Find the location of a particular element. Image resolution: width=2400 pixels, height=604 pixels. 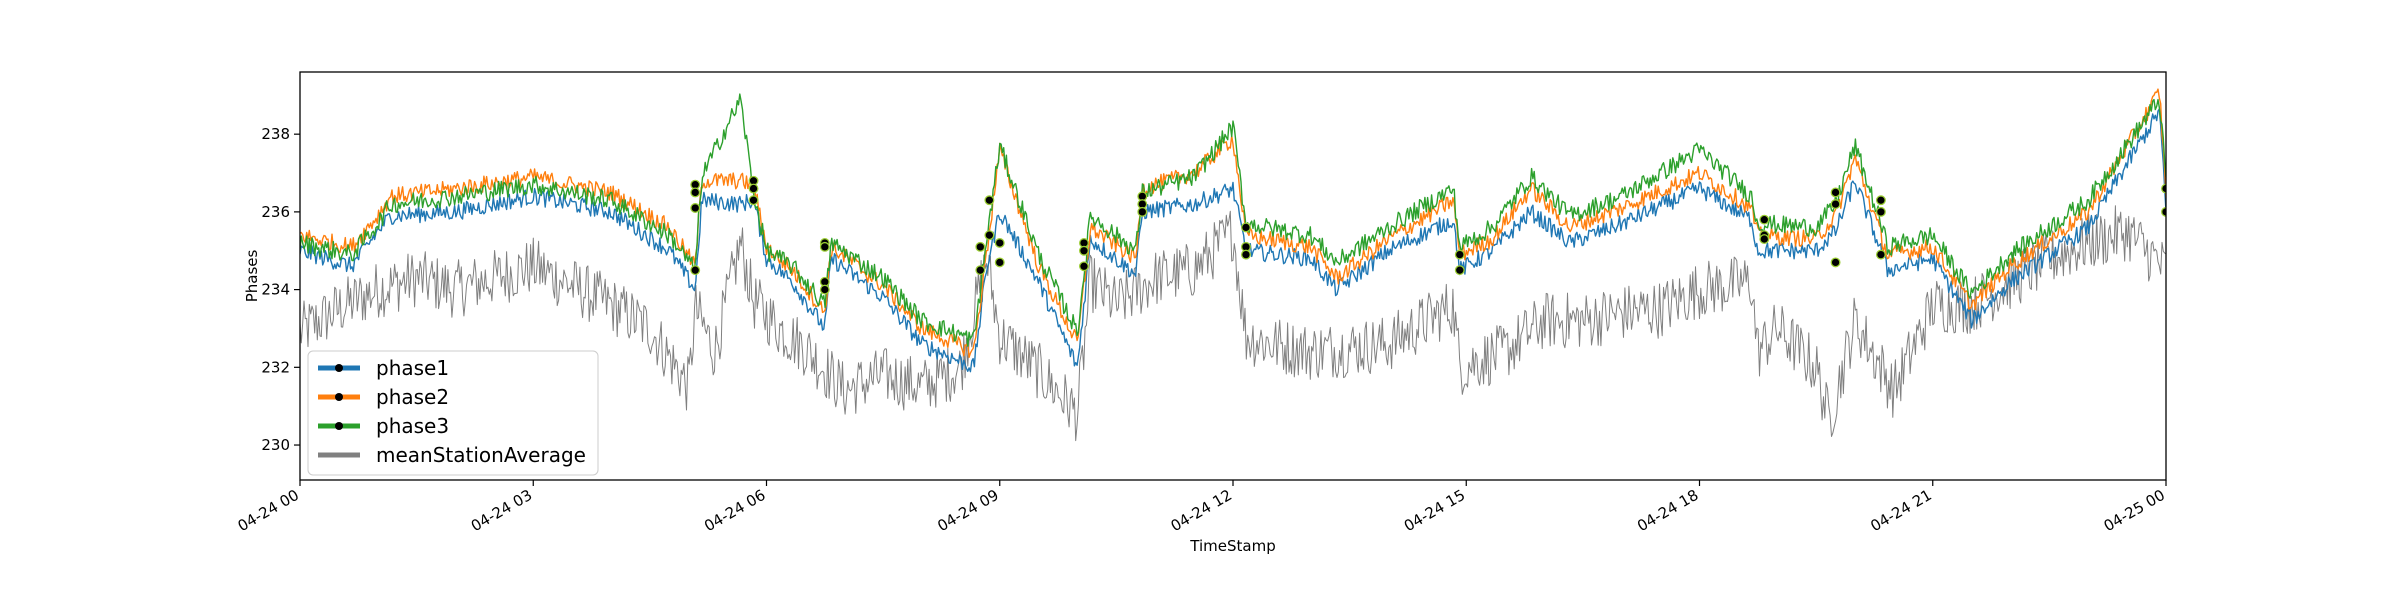

y-tick-label: 238 is located at coordinates (275, 134).